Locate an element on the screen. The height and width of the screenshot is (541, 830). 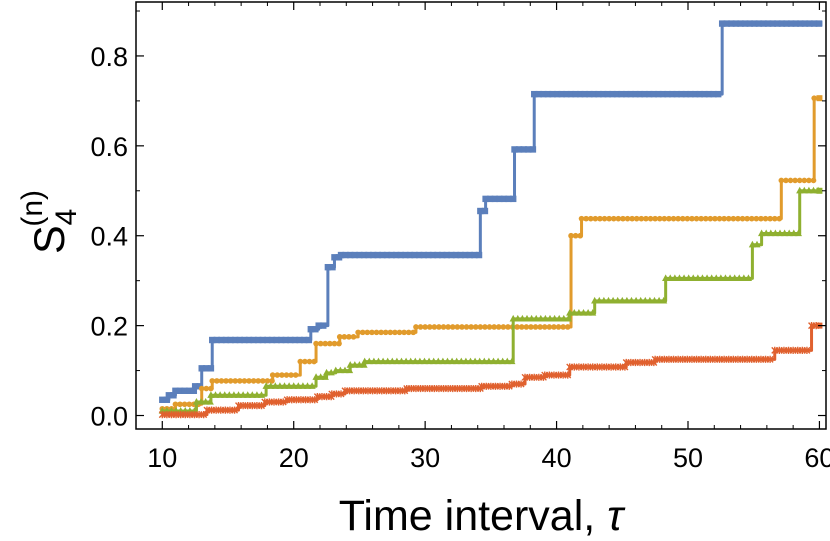
x-tick-label: 30 is located at coordinates (425, 458).